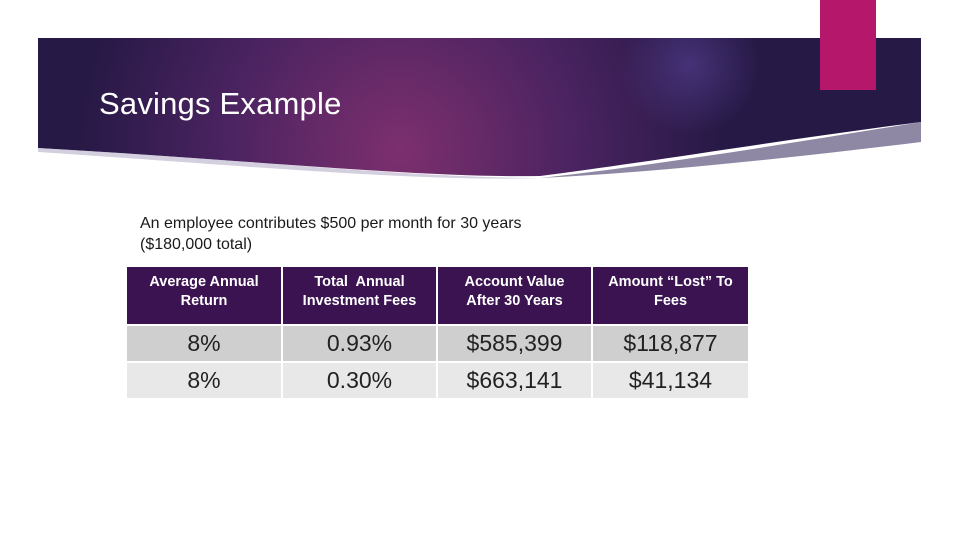  I want to click on header-average-annual-return: Average Annual Return, so click(205, 296).